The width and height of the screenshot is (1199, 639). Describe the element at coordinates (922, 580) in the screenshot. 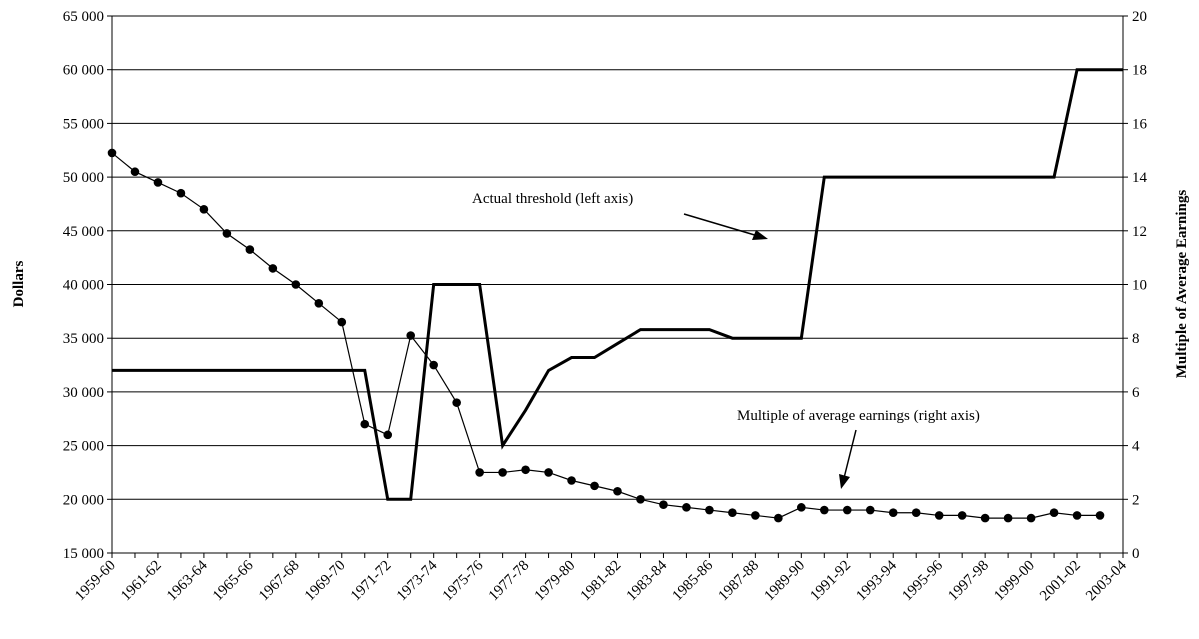

I see `x-tick-label: 1995-96` at that location.